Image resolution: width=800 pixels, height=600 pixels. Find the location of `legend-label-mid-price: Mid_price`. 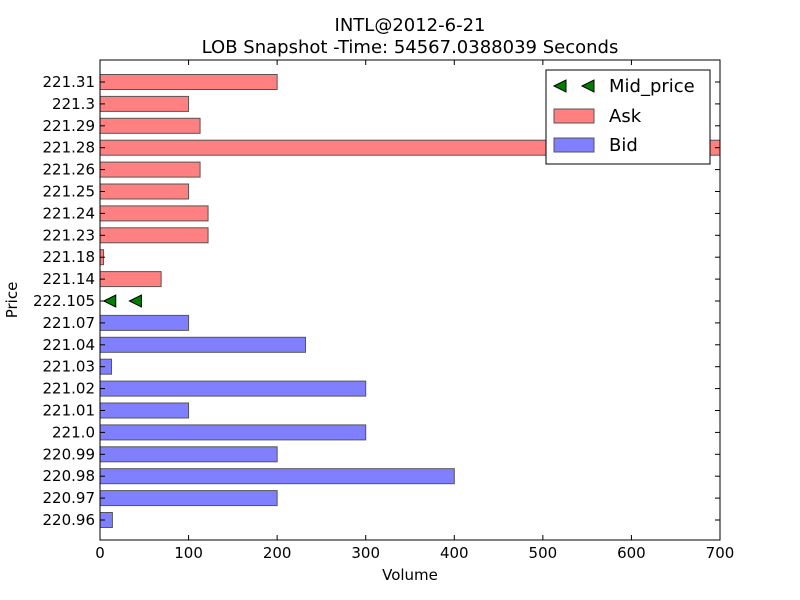

legend-label-mid-price: Mid_price is located at coordinates (652, 86).